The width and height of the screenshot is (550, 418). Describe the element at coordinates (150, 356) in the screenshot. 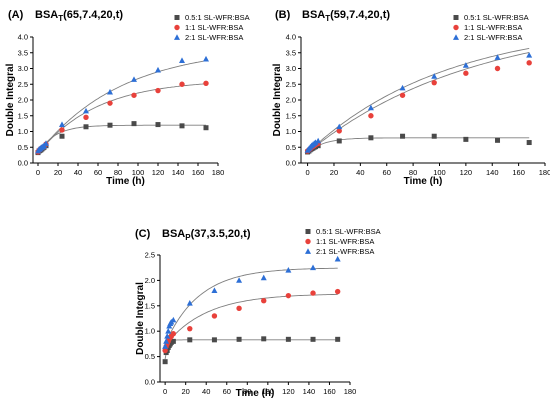

I see `y-tick-label: 0.5` at that location.